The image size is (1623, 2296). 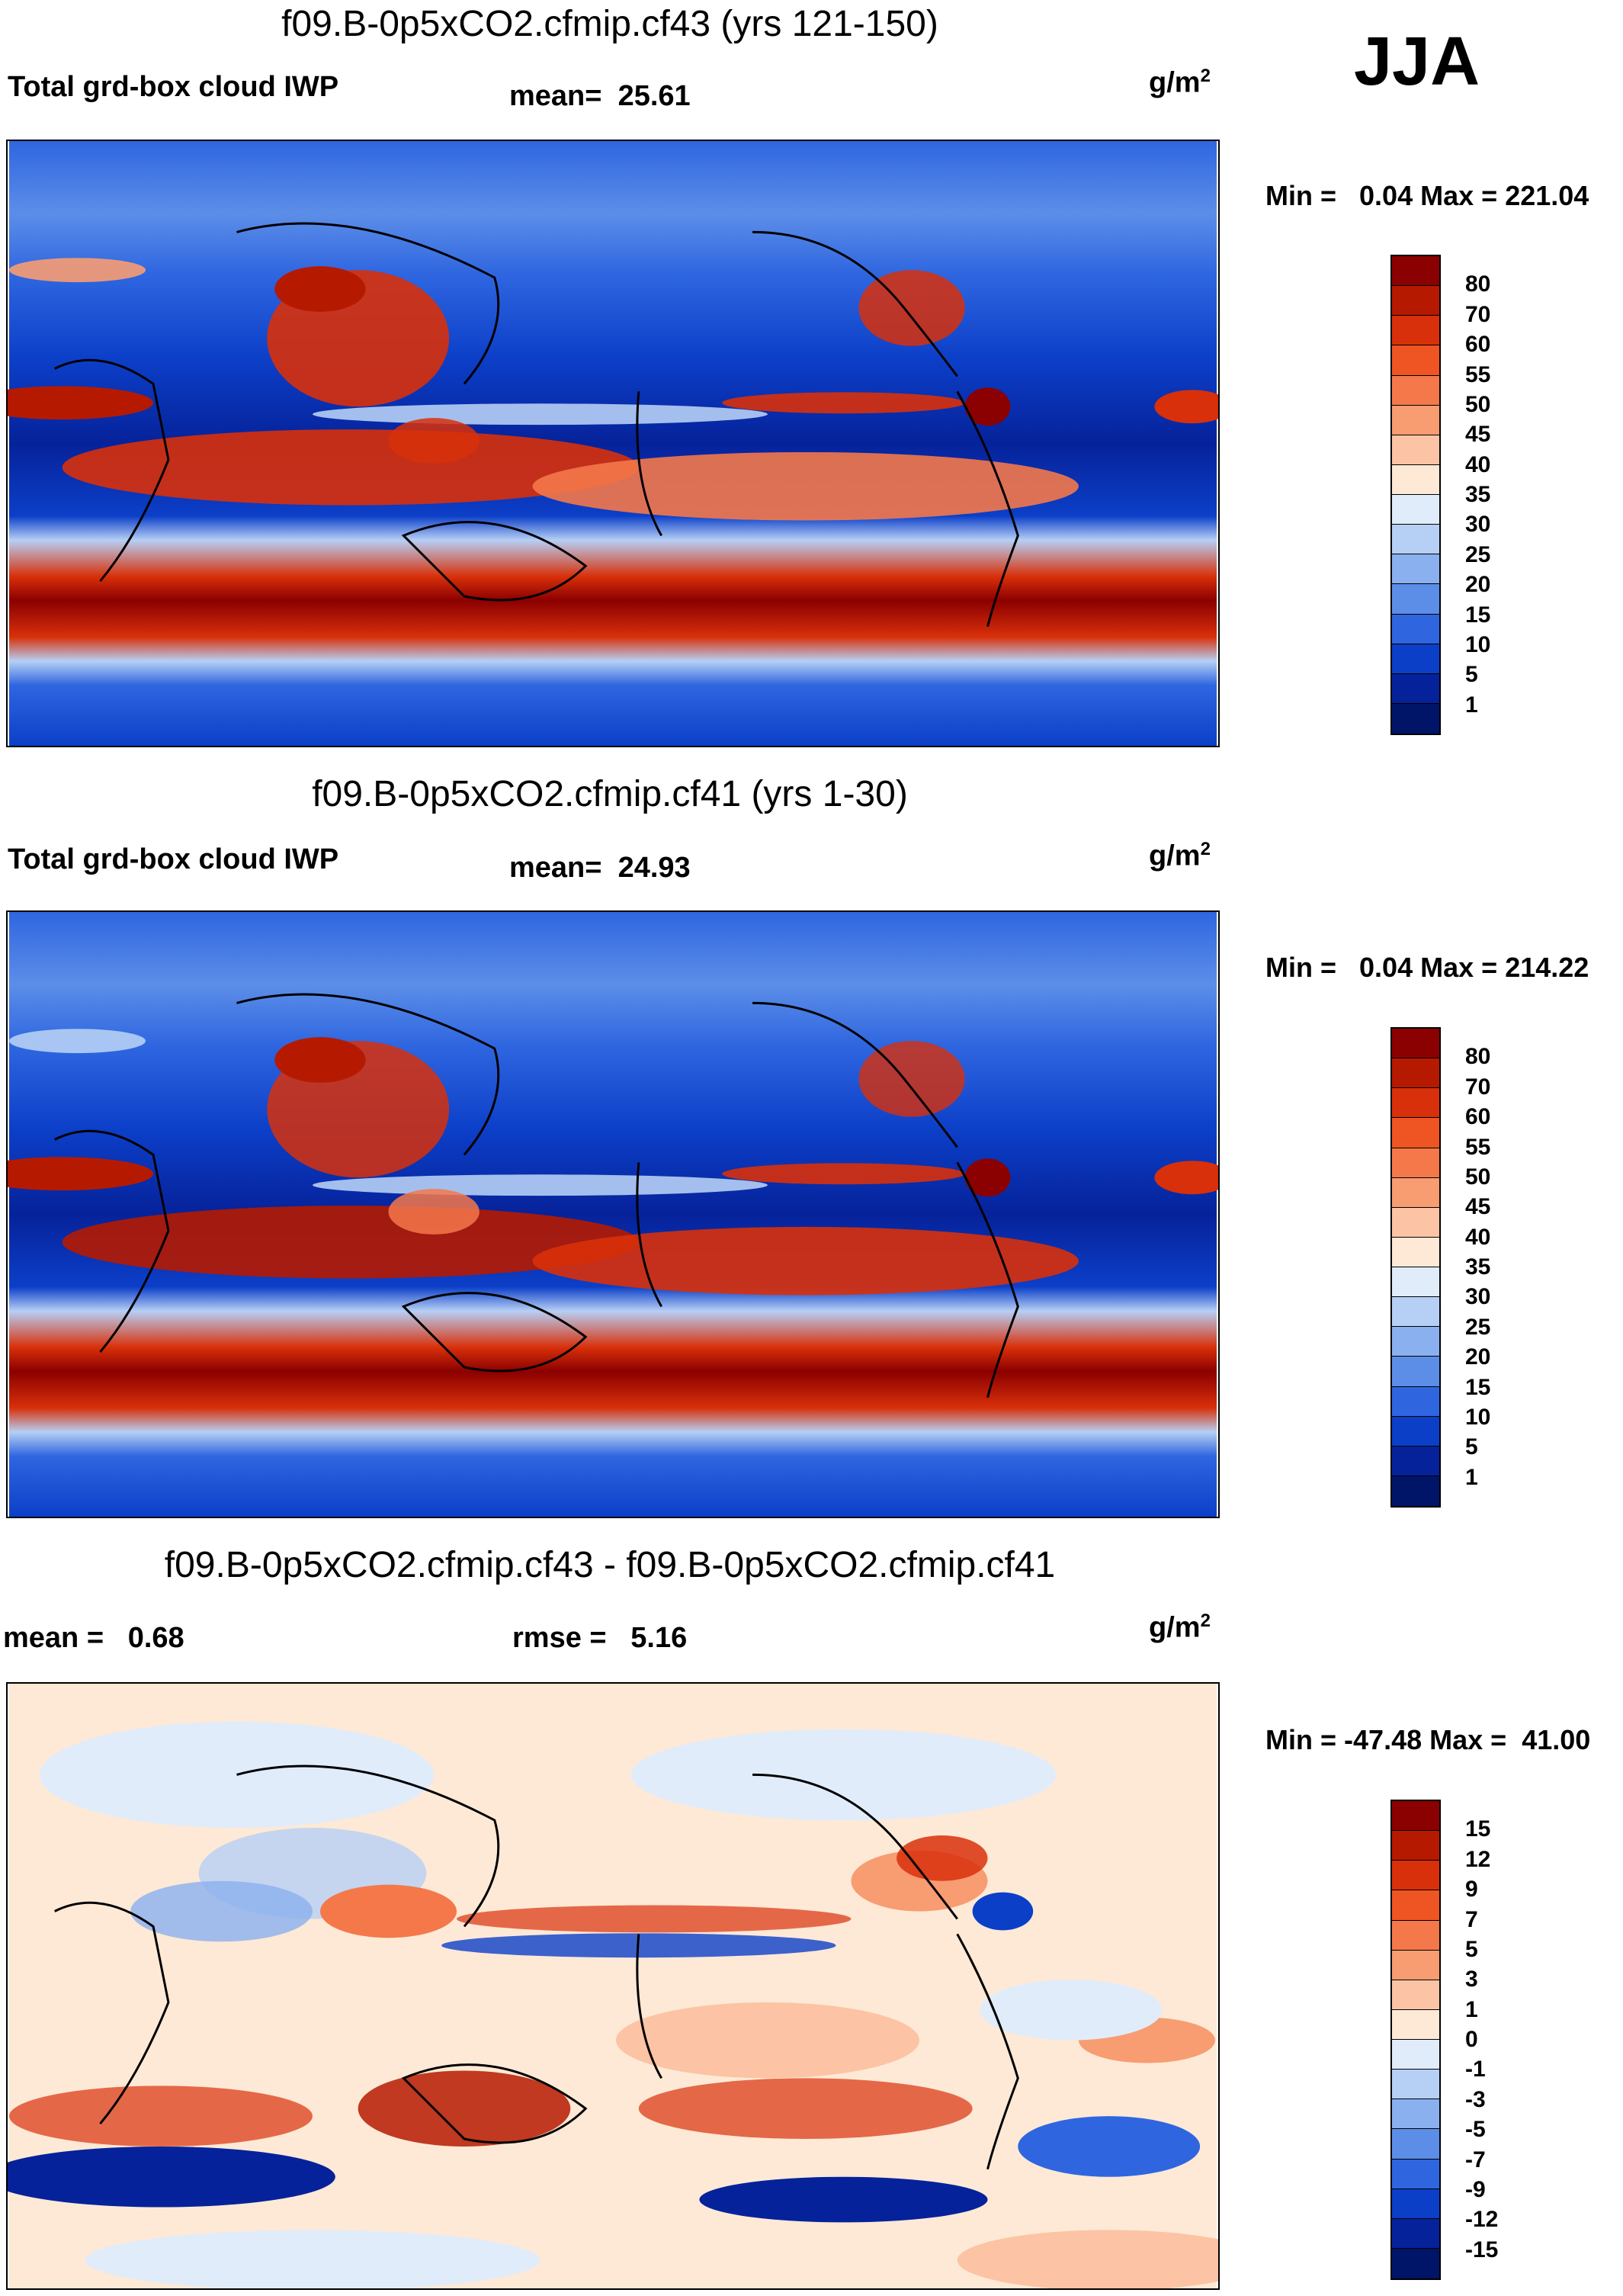 I want to click on panel-2-colorbar, so click(x=1415, y=1267).